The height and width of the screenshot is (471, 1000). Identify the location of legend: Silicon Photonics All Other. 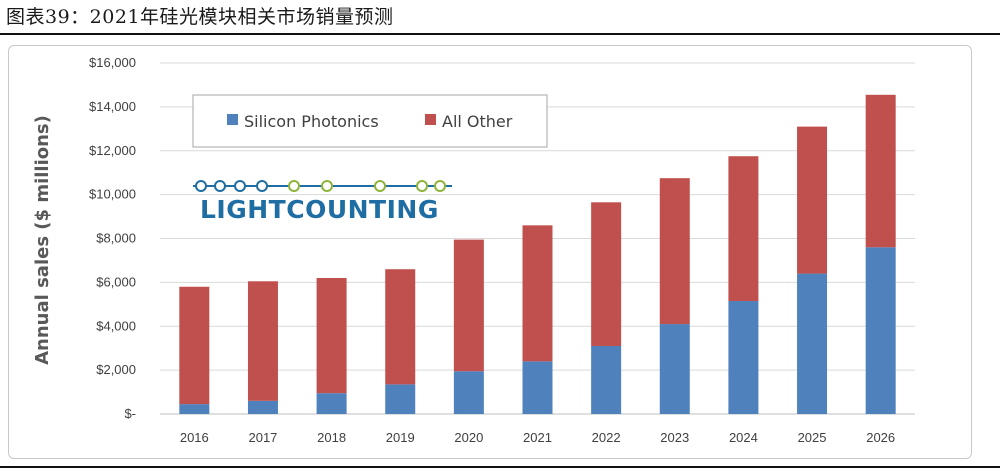
(370, 121).